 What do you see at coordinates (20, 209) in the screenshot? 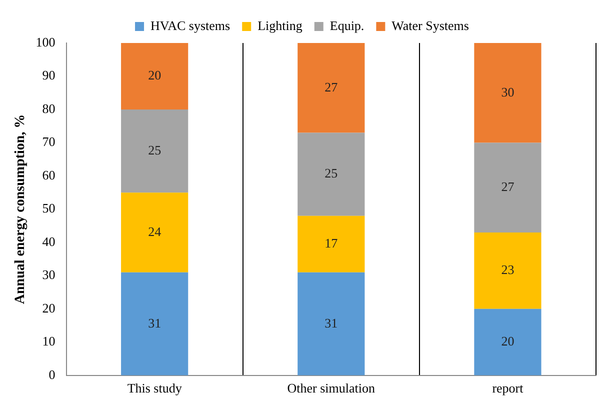
I see `y-axis-title: Annual energy consumption, %` at bounding box center [20, 209].